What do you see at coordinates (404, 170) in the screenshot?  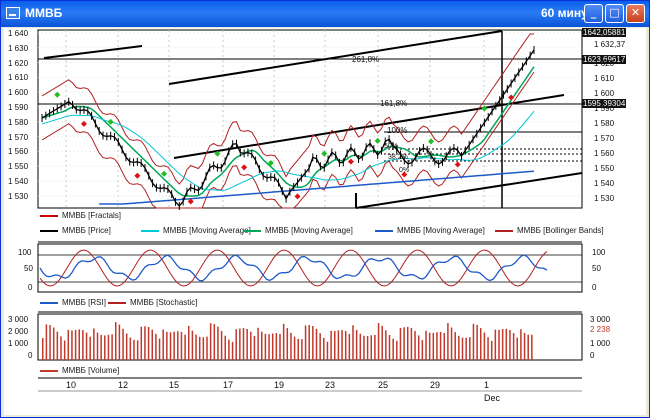 I see `fib-label-0: 0%` at bounding box center [404, 170].